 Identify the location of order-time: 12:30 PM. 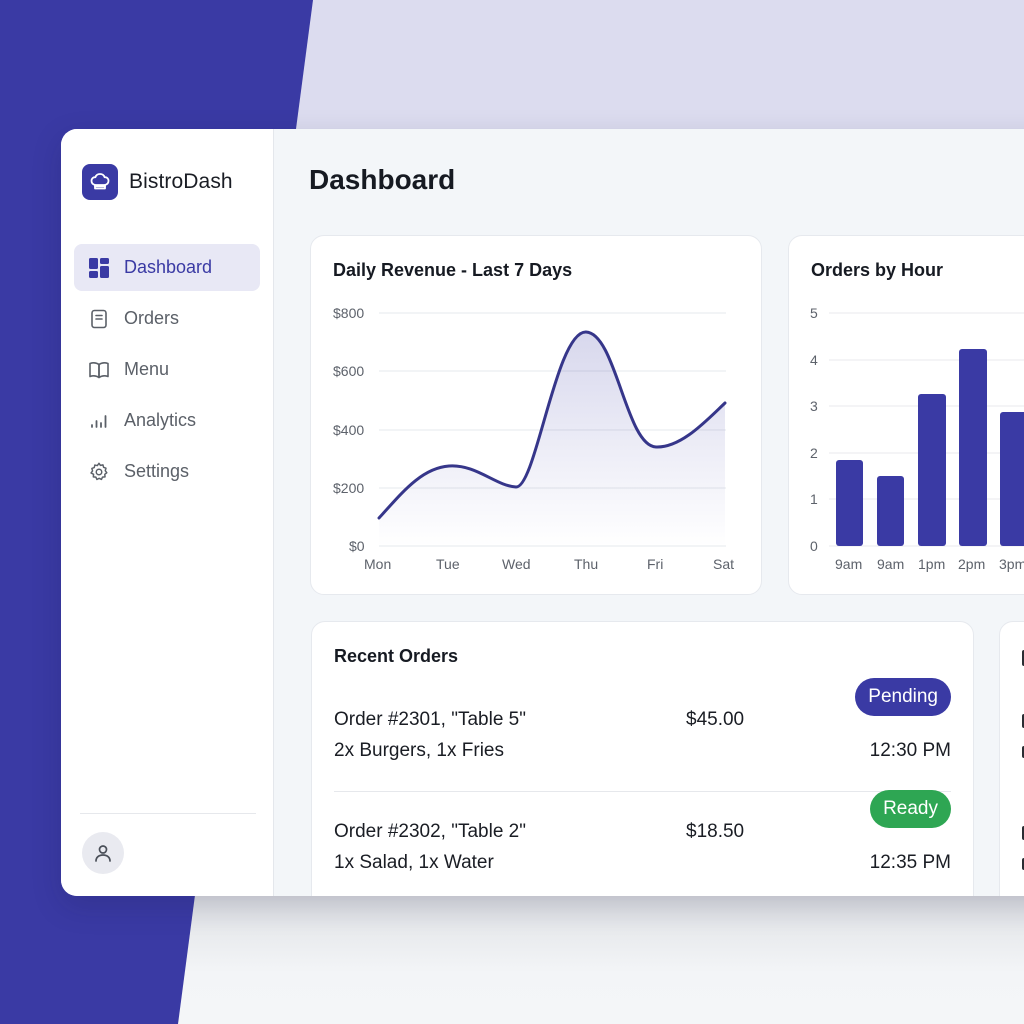
(910, 750).